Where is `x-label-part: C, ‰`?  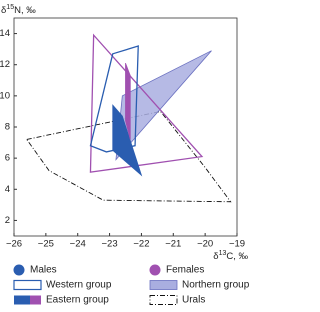 x-label-part: C, ‰ is located at coordinates (237, 256).